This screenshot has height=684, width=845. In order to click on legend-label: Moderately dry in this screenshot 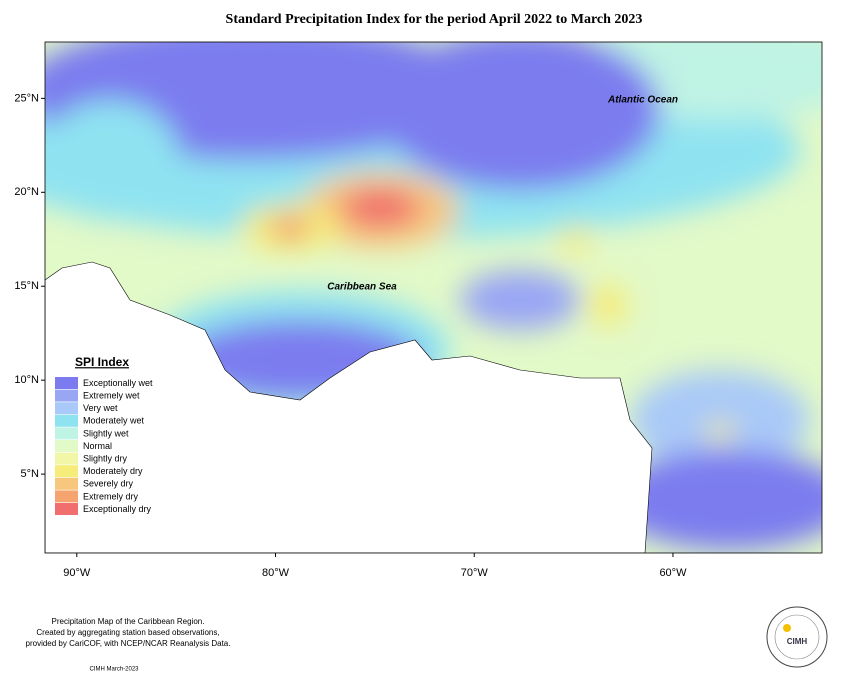, I will do `click(113, 471)`.